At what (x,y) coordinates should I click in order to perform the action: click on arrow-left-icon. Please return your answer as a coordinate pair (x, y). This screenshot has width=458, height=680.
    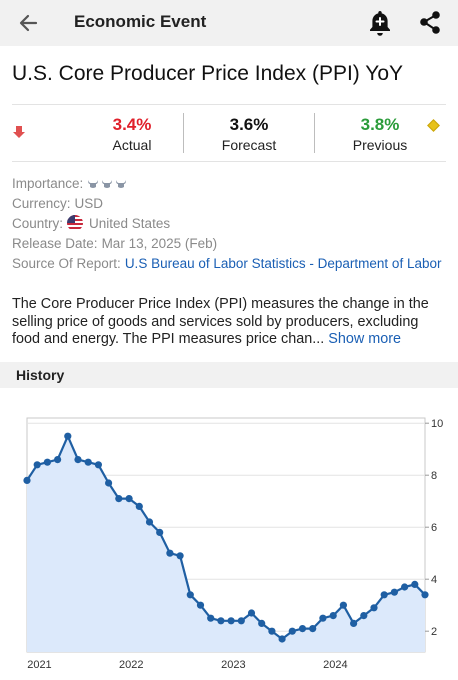
    Looking at the image, I should click on (28, 23).